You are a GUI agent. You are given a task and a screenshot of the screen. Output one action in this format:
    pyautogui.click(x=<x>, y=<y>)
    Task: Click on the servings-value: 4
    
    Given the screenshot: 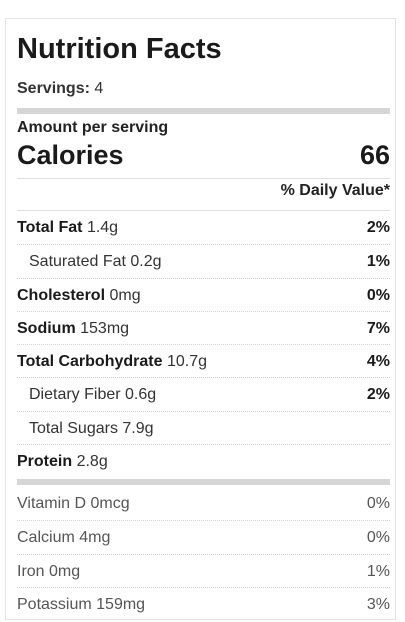 What is the action you would take?
    pyautogui.click(x=99, y=88)
    